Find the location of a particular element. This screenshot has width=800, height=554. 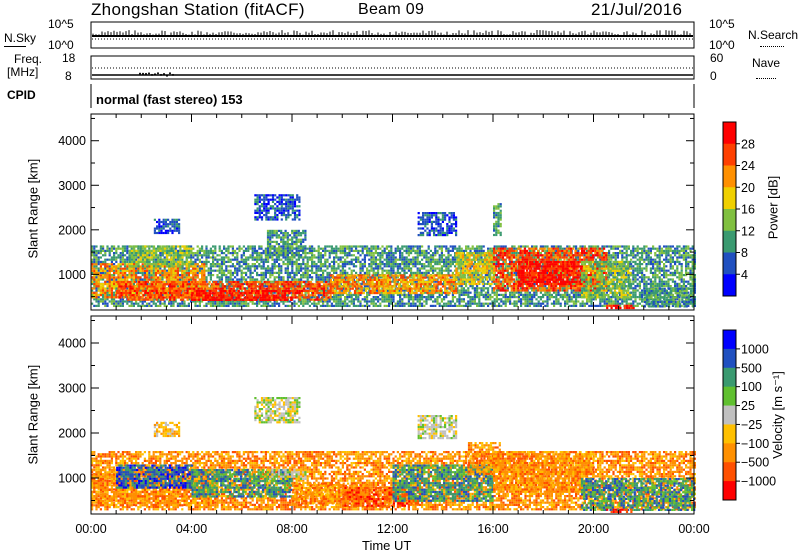

noise-right-tick-top: 10^5 is located at coordinates (722, 24).